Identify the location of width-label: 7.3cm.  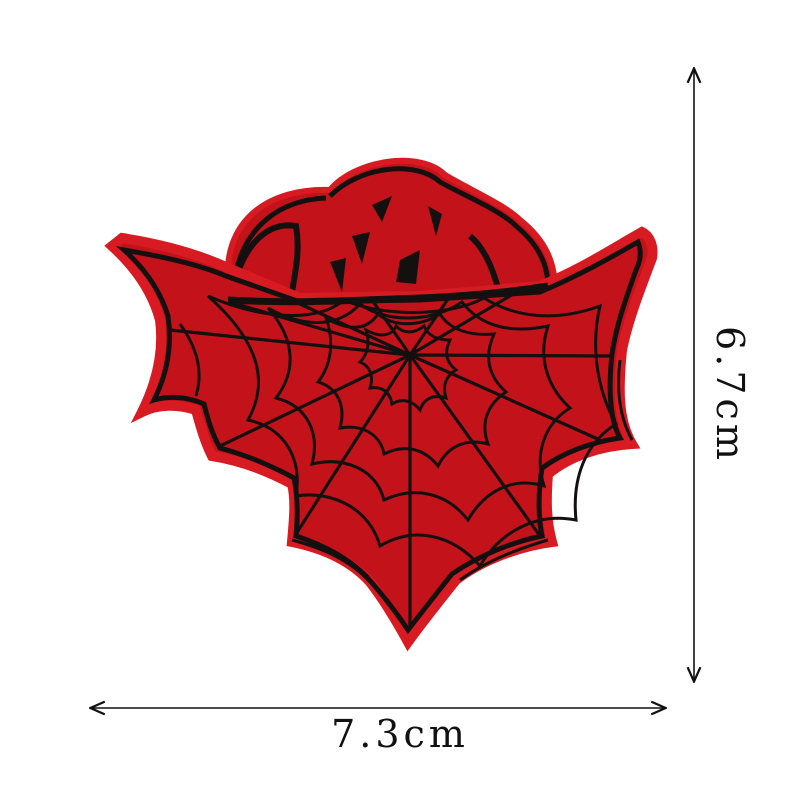
(400, 734).